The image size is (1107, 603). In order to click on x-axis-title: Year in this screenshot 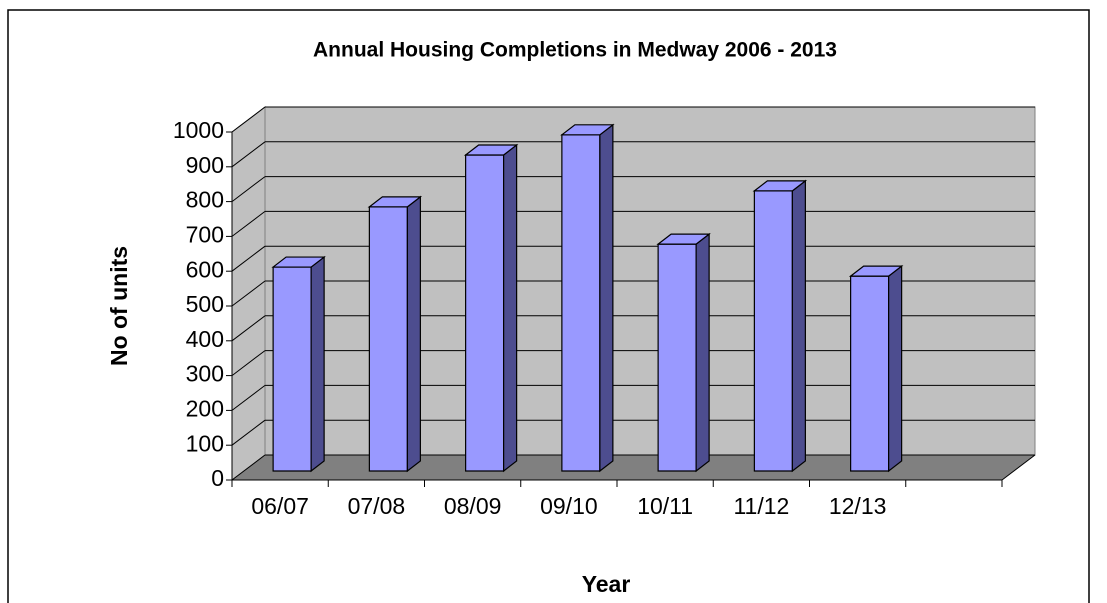, I will do `click(606, 584)`.